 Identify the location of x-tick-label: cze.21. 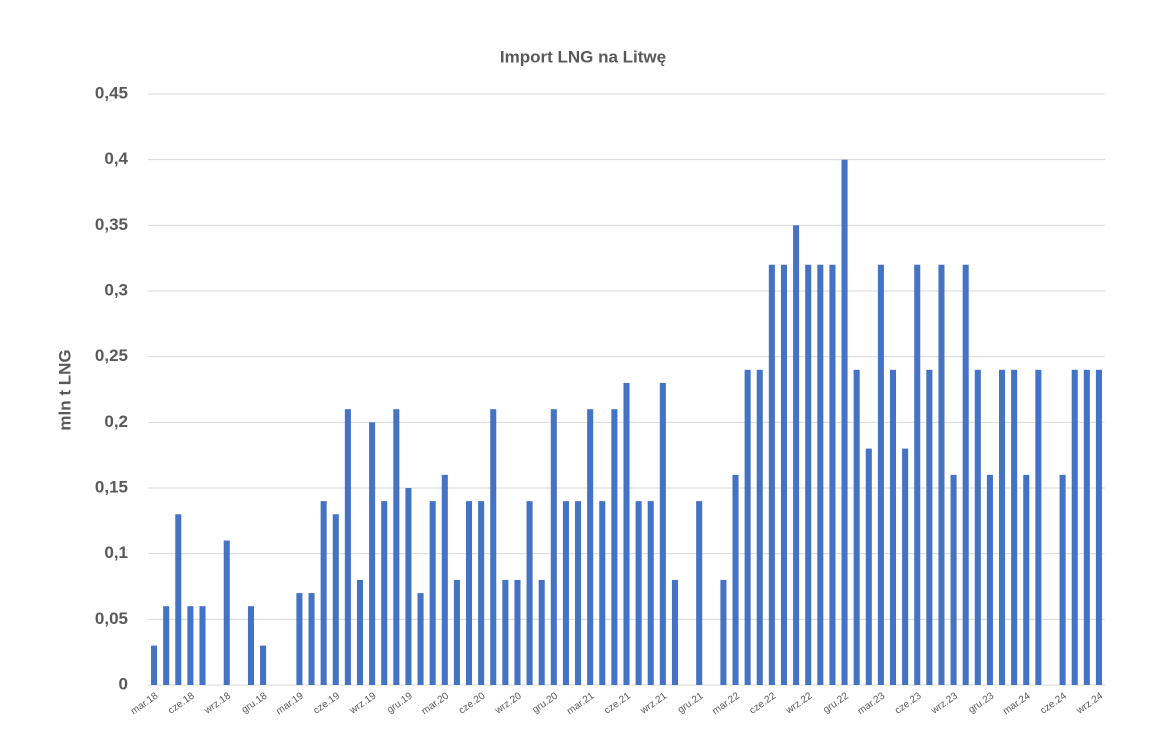
(617, 703).